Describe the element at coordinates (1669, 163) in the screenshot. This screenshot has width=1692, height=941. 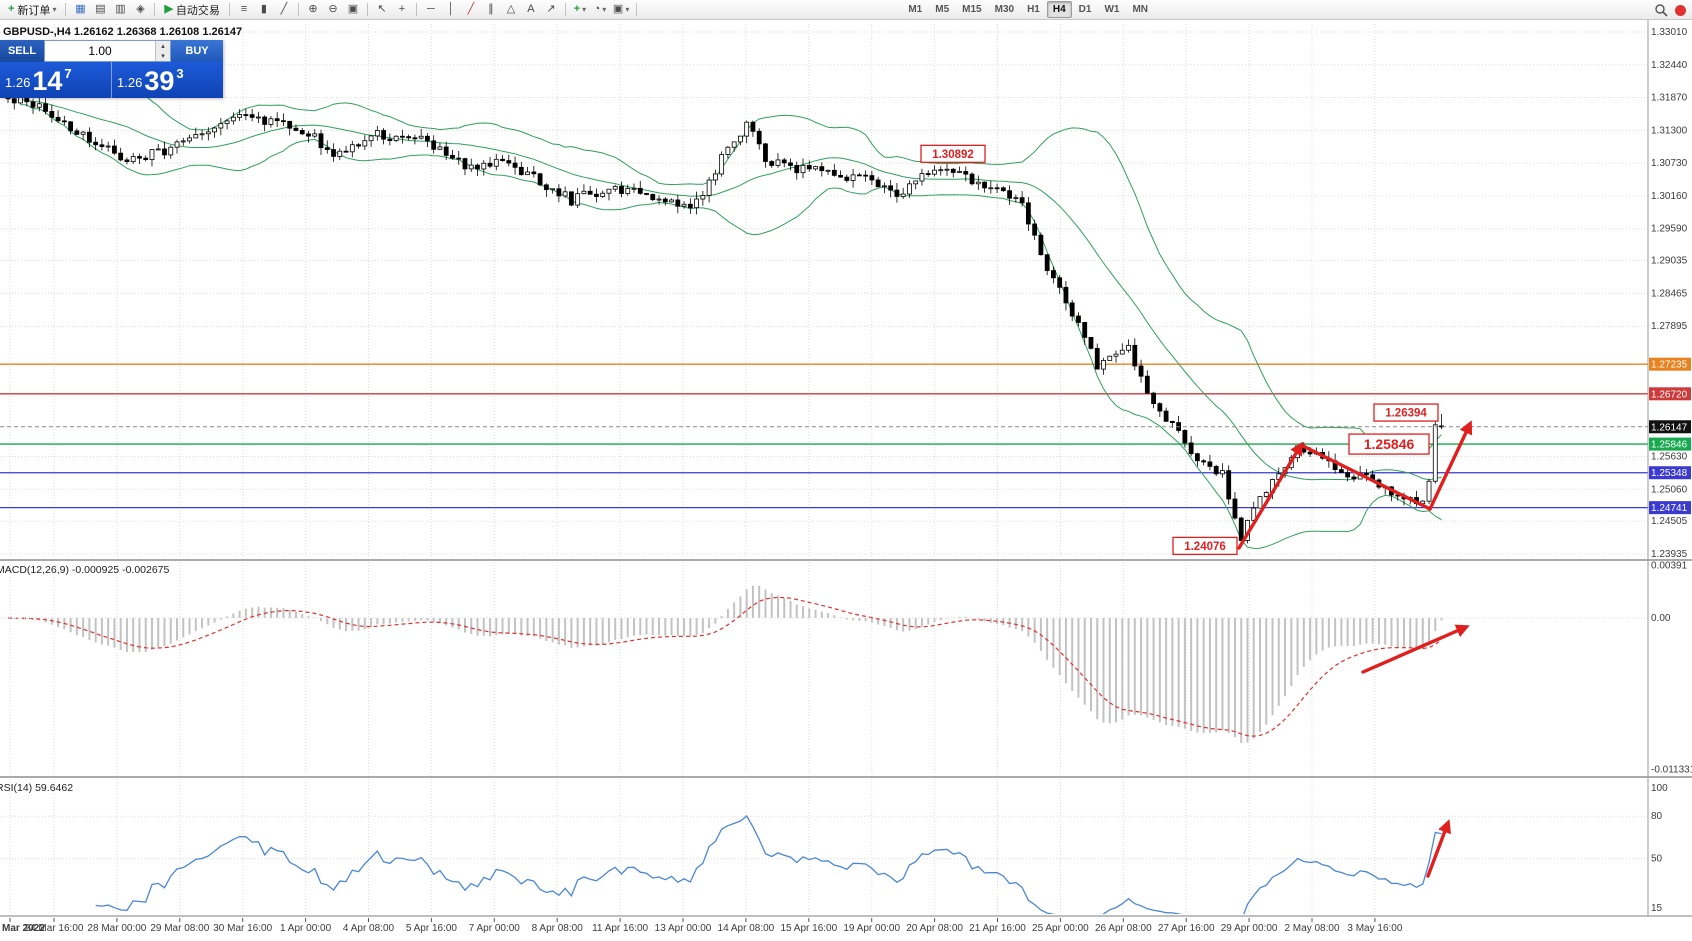
I see `price-axis-label: 1.30730` at that location.